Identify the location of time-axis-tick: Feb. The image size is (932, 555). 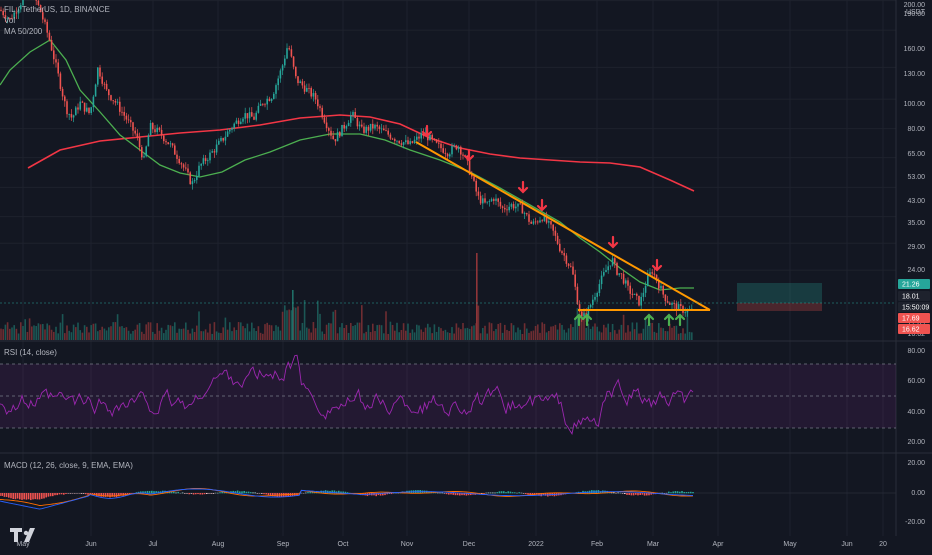
(597, 544).